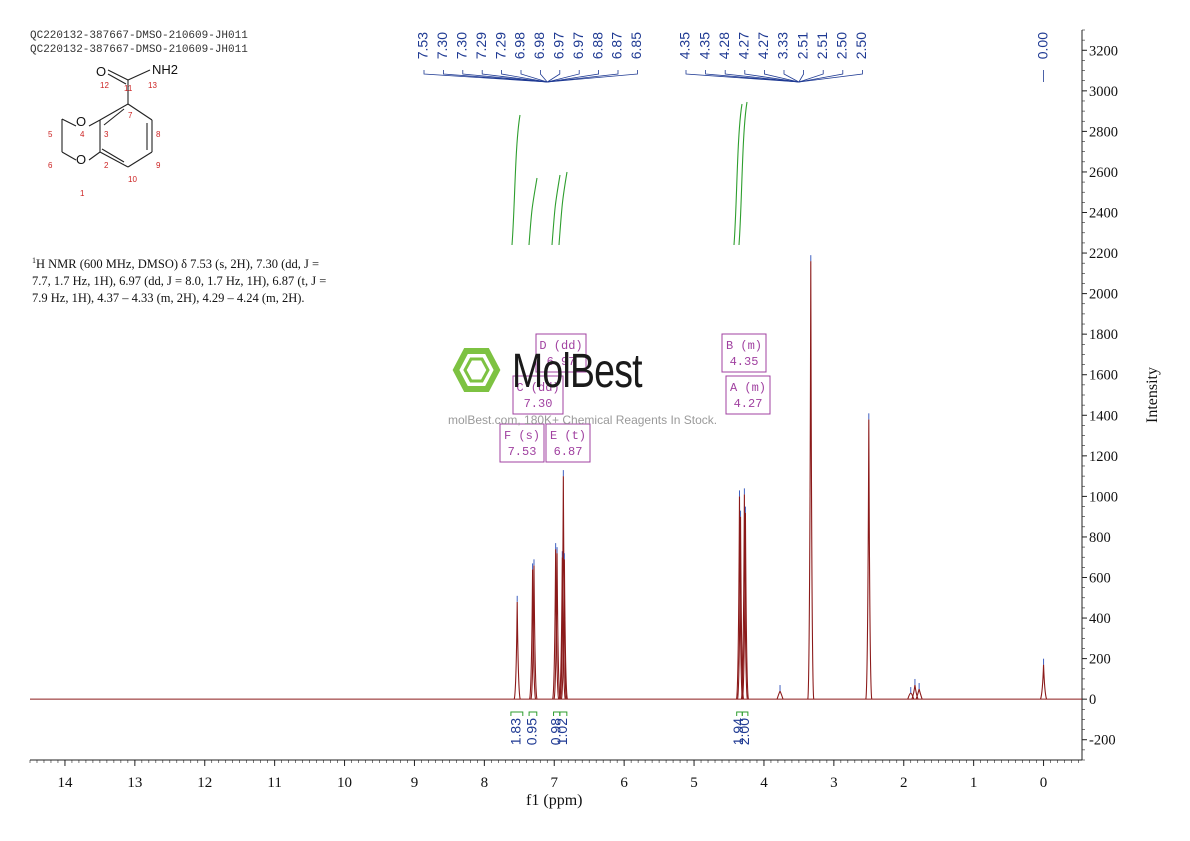  What do you see at coordinates (537, 388) in the screenshot?
I see `multiplet-label: C (dd)` at bounding box center [537, 388].